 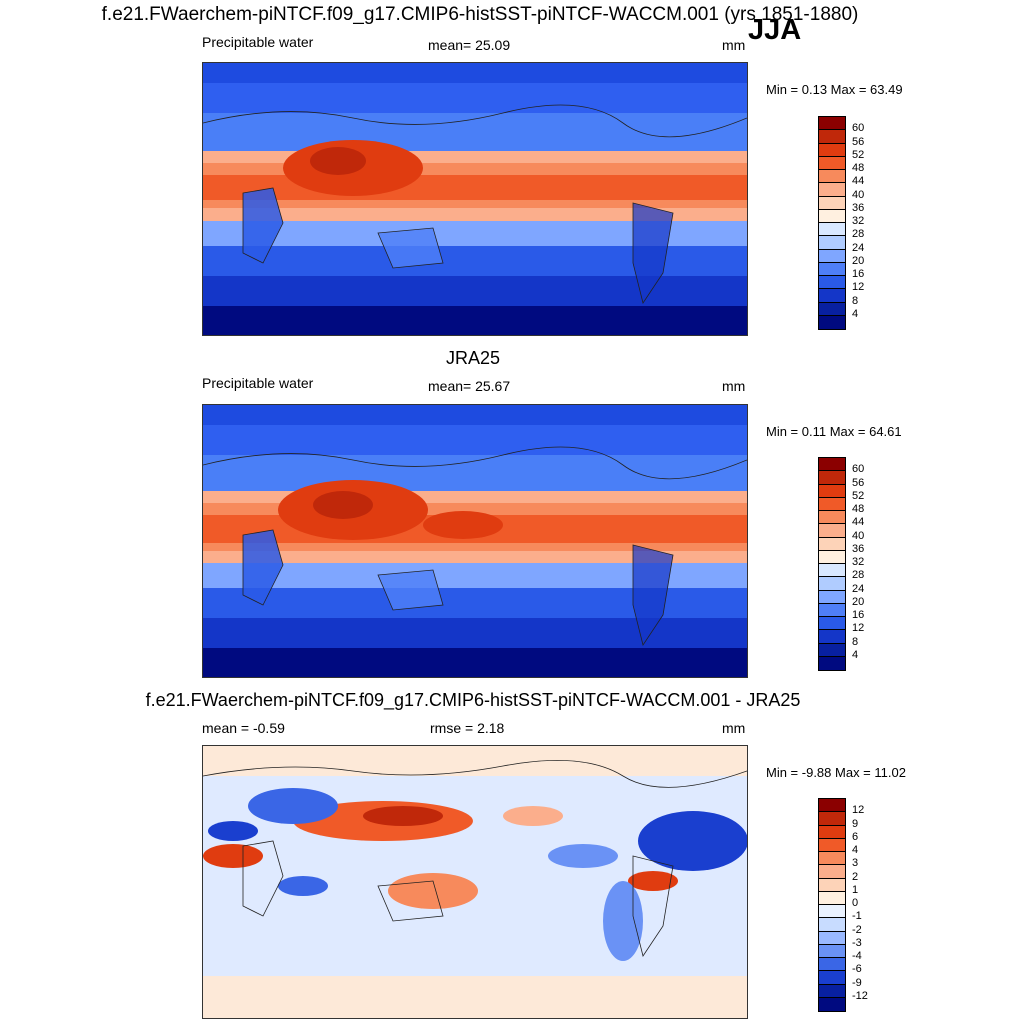 I want to click on panel2-mean-label: mean= 25.67, so click(x=469, y=386).